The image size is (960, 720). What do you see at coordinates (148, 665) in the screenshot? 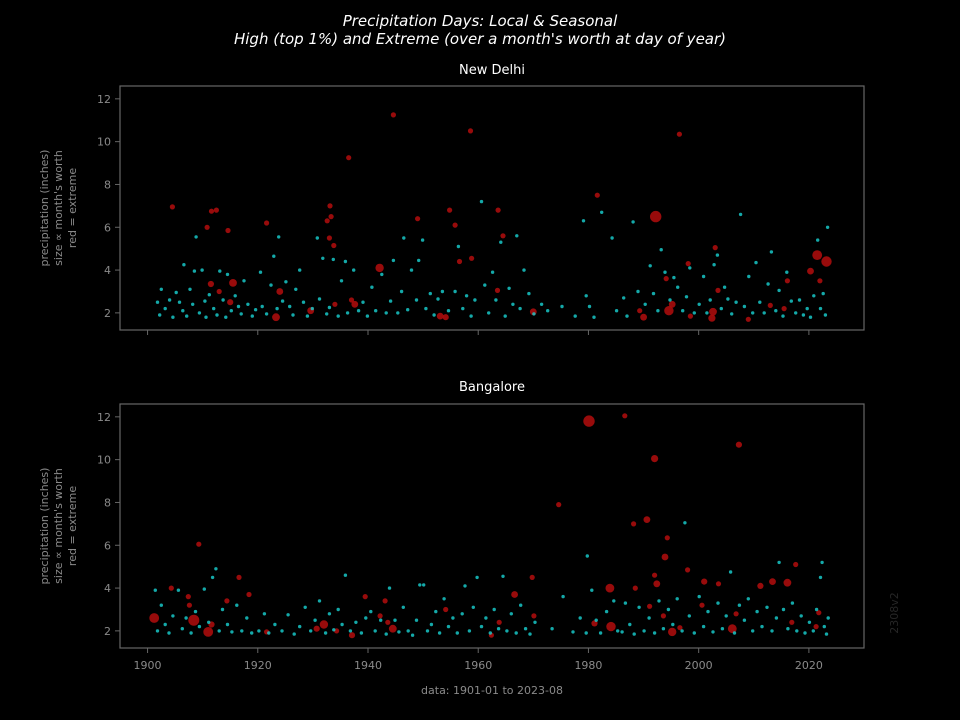
I see `x-tick-label: 1900` at bounding box center [148, 665].